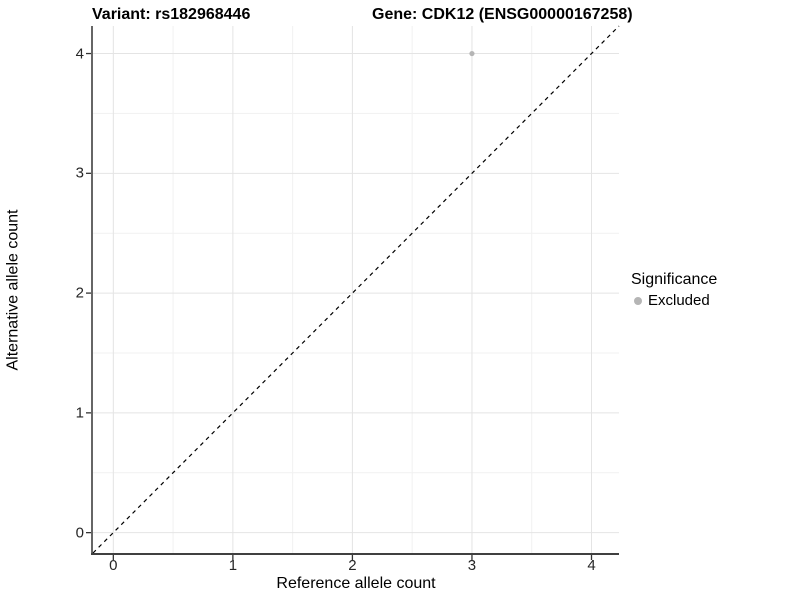 The image size is (800, 600). I want to click on legend: Significance Excluded, so click(674, 290).